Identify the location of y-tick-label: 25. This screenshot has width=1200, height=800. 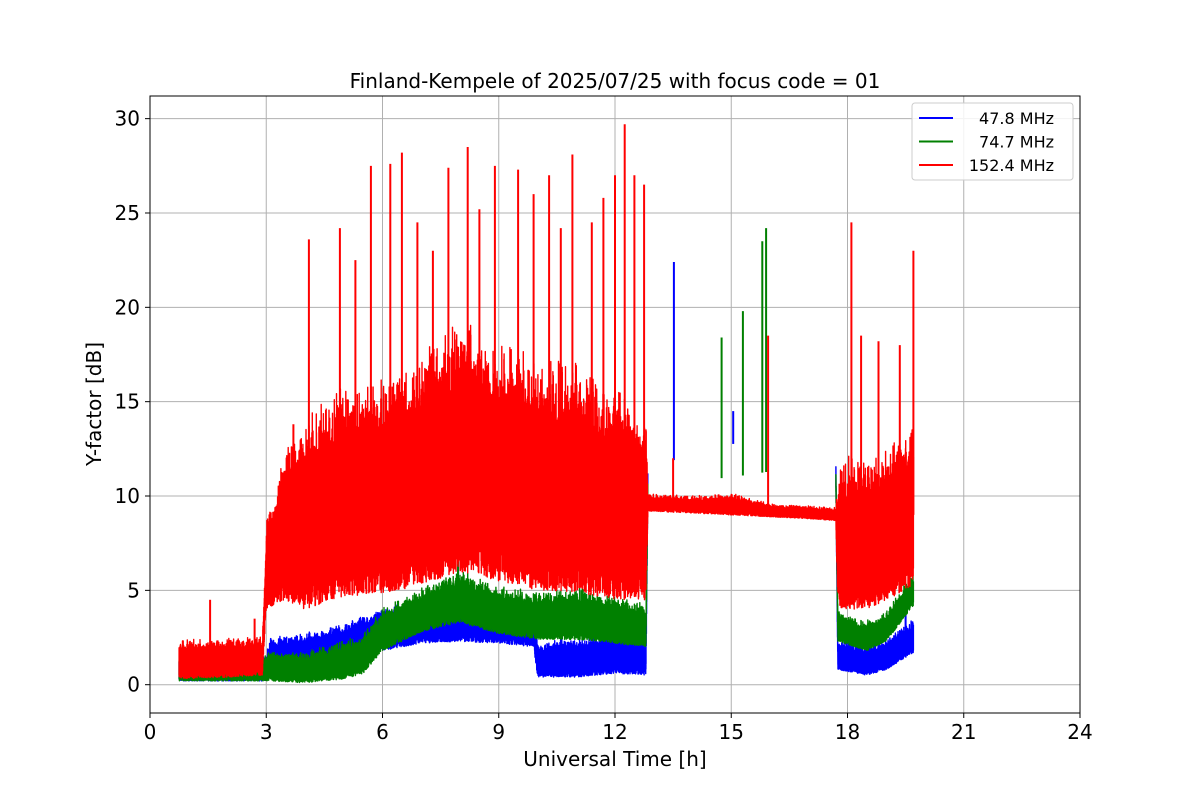
(127, 213).